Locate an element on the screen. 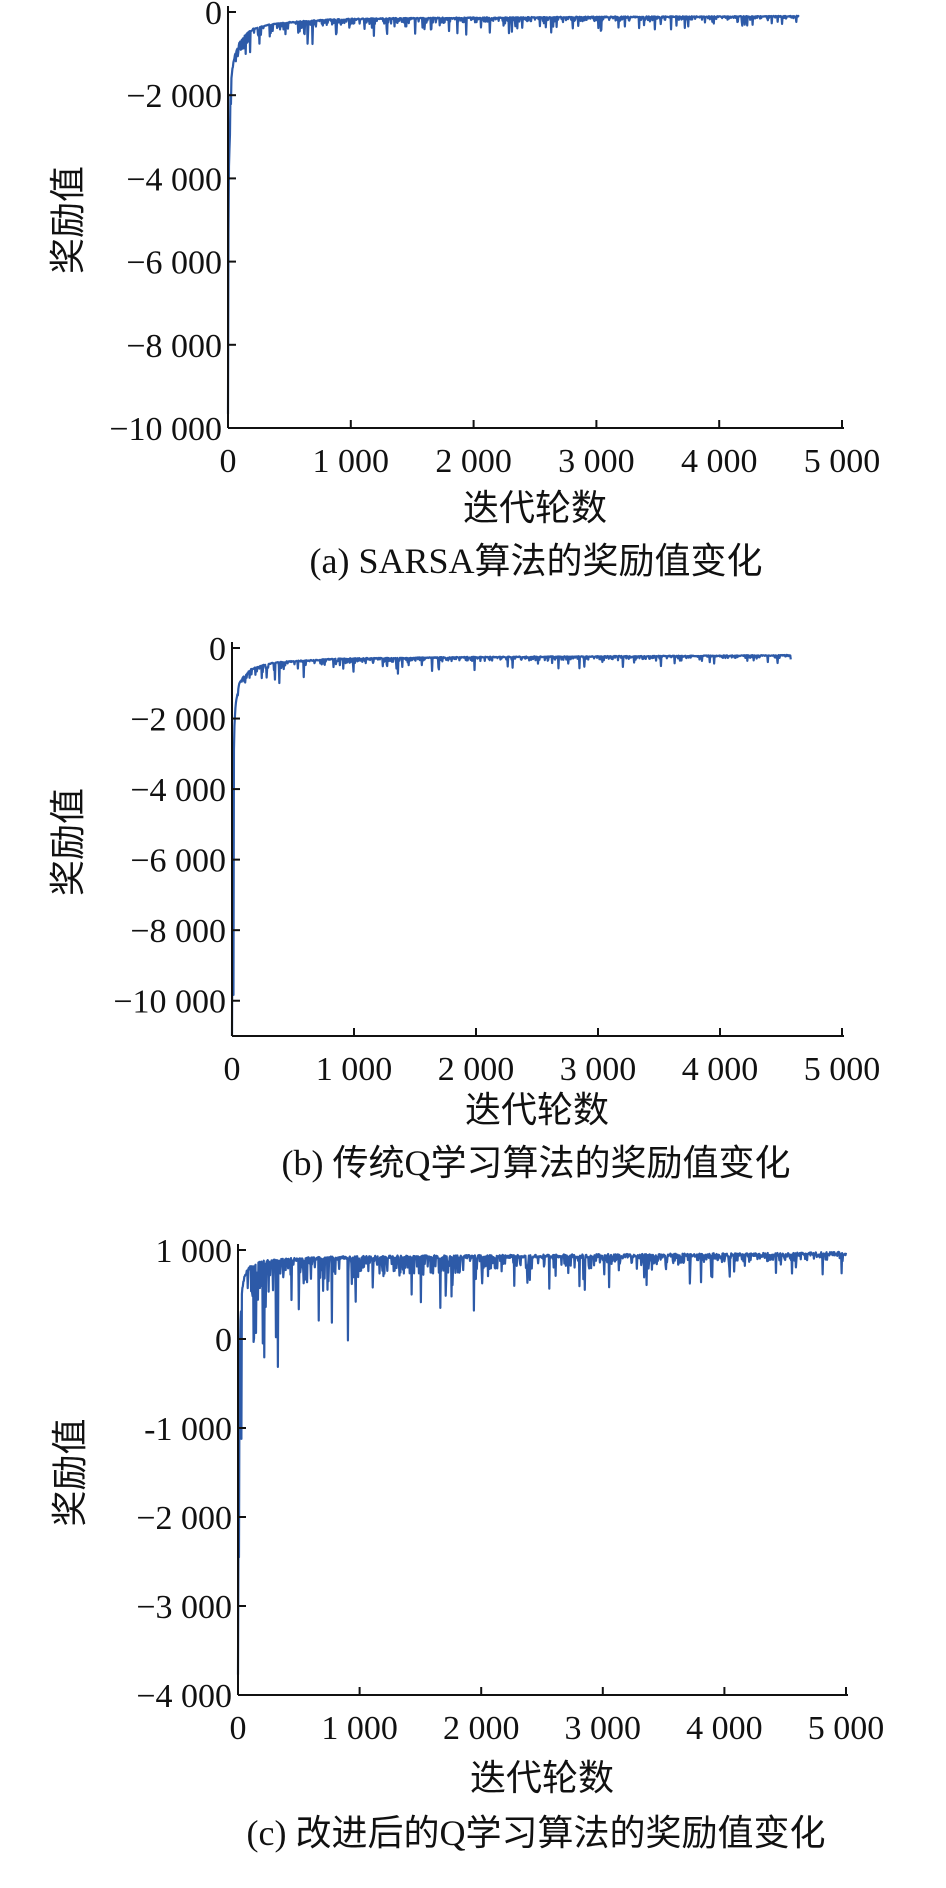 The height and width of the screenshot is (1888, 946). y-tick-label: -1 000 is located at coordinates (188, 1429).